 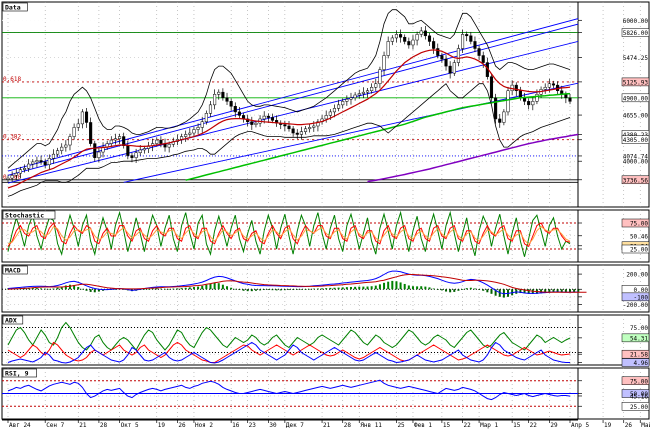 I want to click on y-tick-label: 4305.00, so click(x=636, y=140).